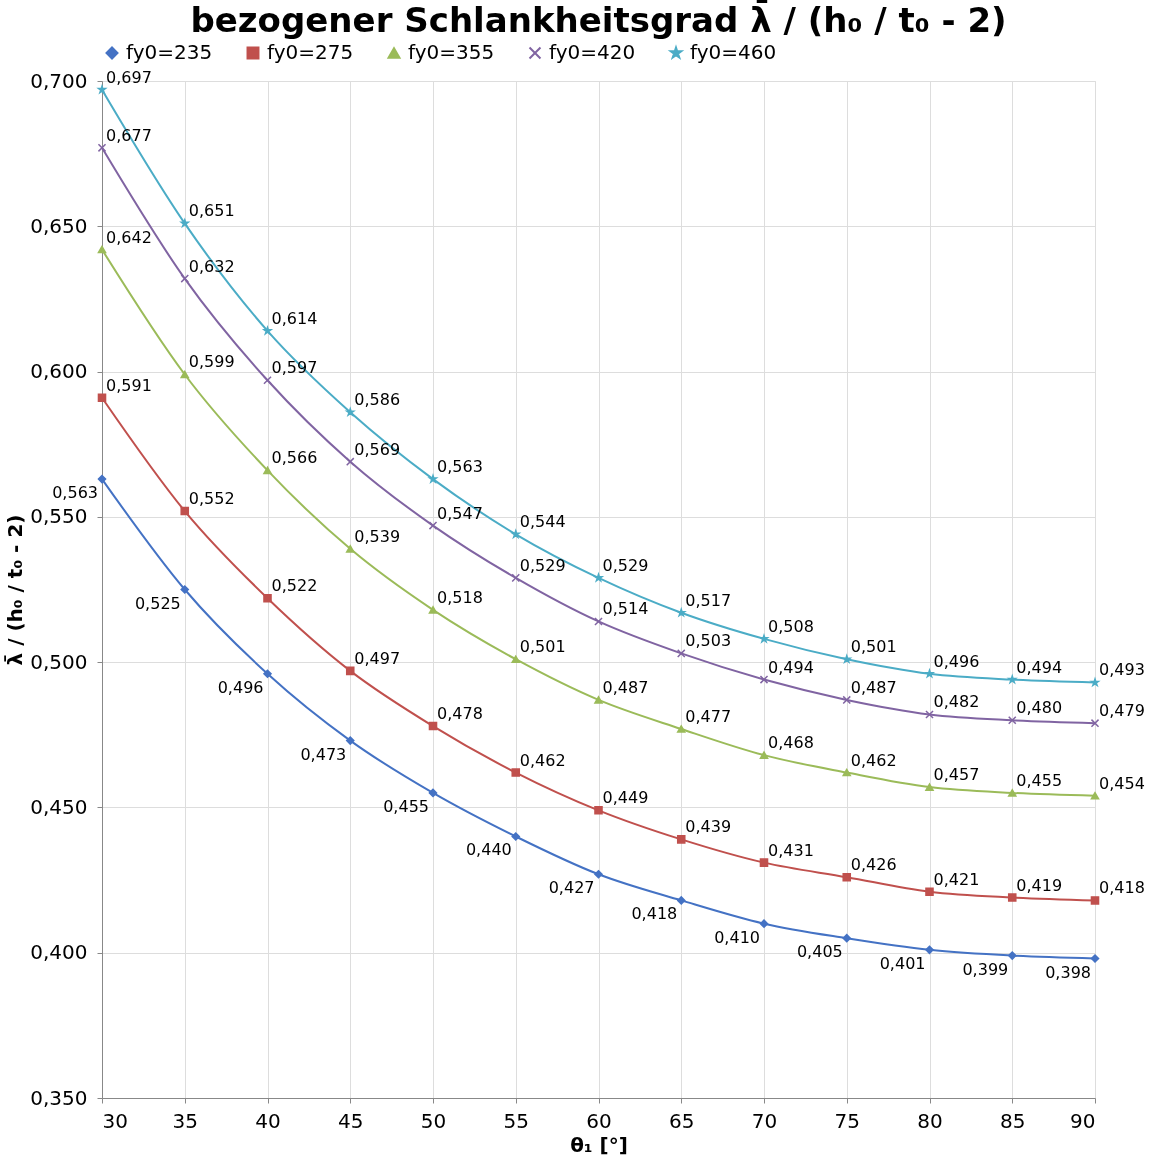  I want to click on data-label: 0,566, so click(294, 458).